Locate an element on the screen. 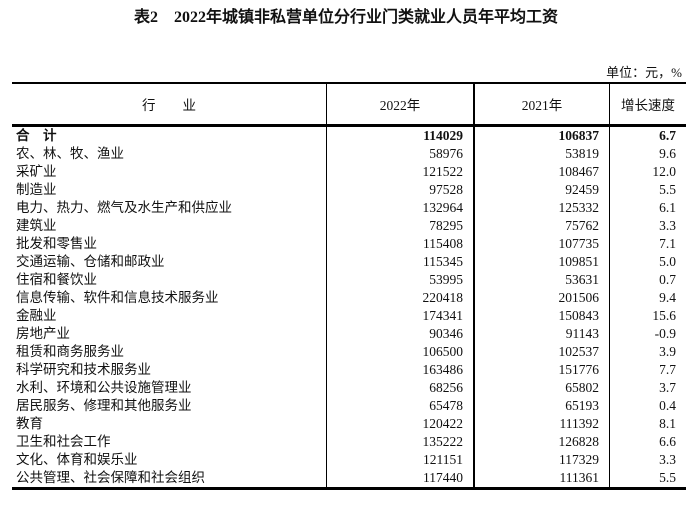 This screenshot has width=692, height=507. table-row: 交通运输、仓储和邮政业 115345 109851 5.0 is located at coordinates (349, 262).